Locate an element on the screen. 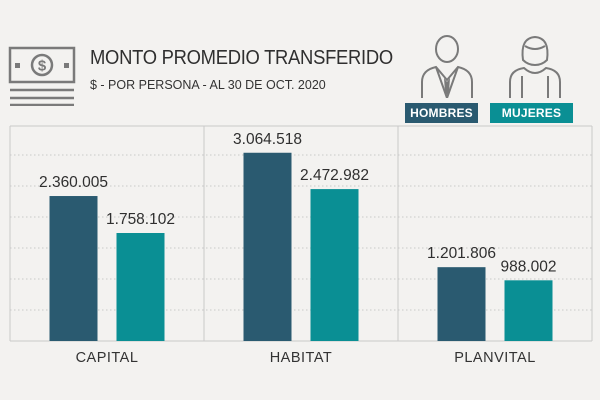  money-bill-icon: $ is located at coordinates (42, 76).